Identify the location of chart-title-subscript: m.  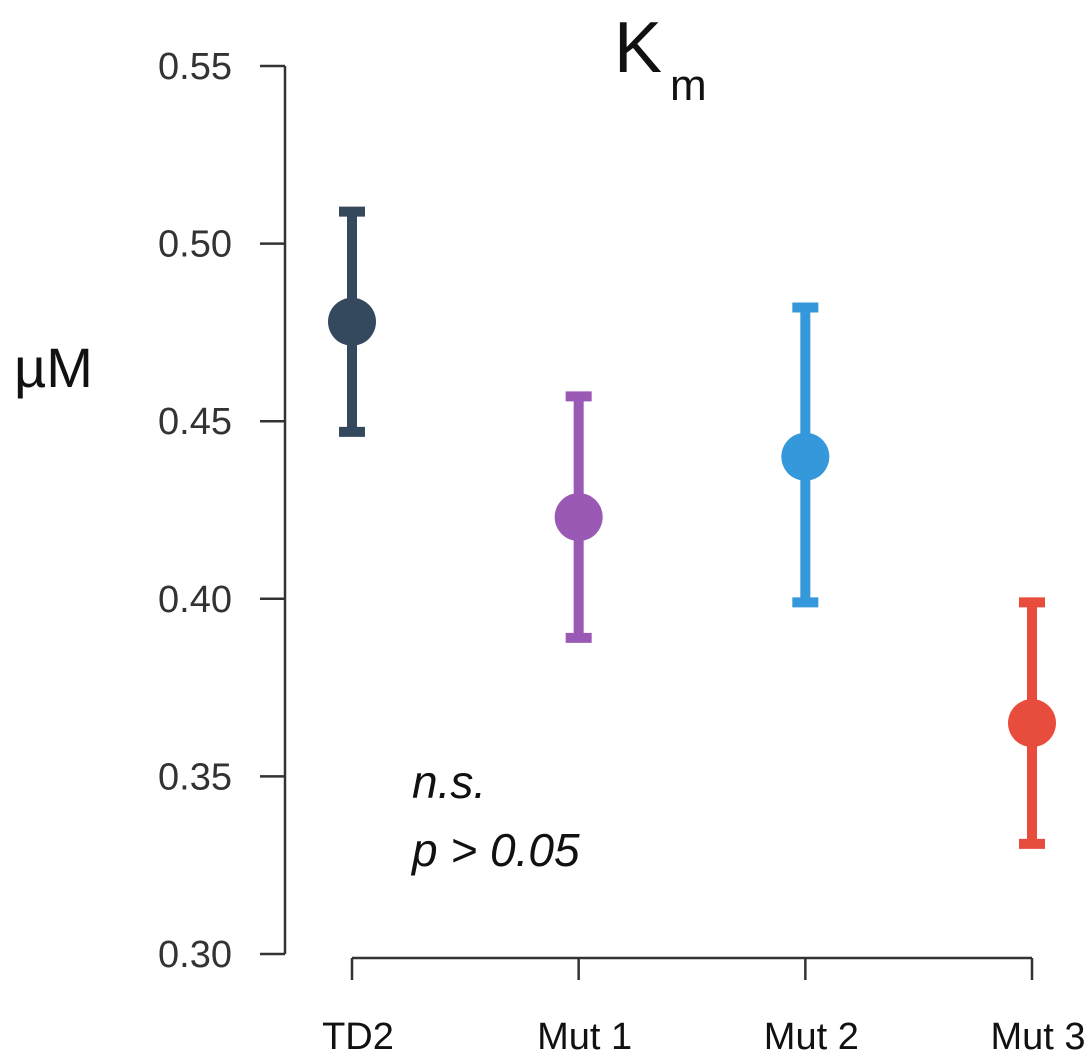
(688, 85).